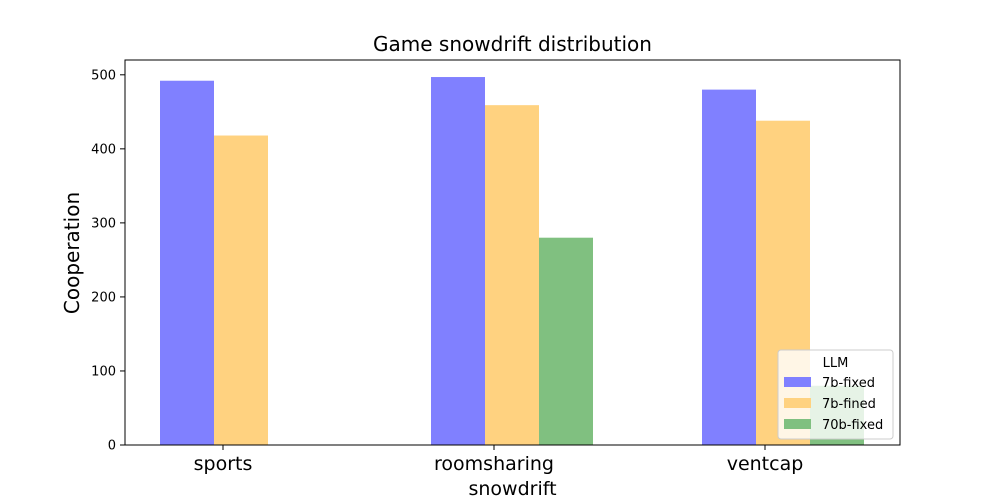  I want to click on x-tick-label-ventcap: ventcap, so click(765, 464).